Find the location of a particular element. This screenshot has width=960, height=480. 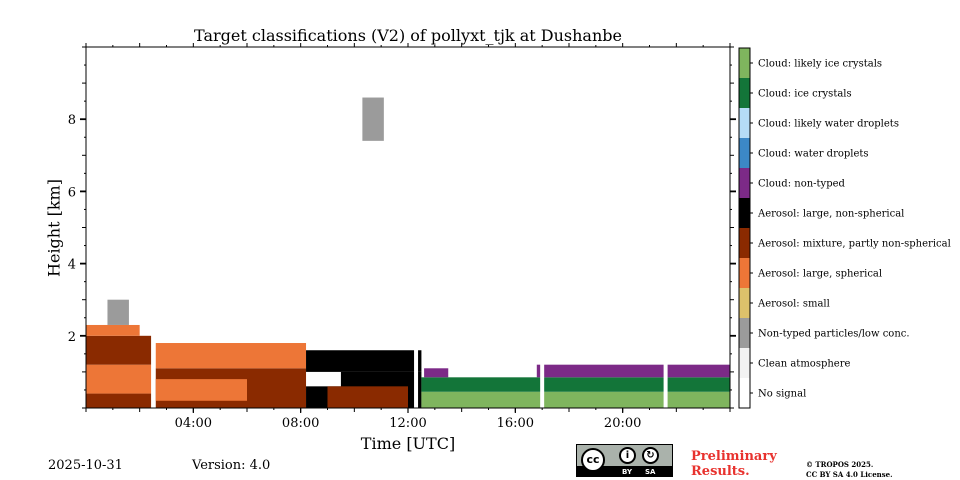

attribution-icon: i is located at coordinates (627, 455).